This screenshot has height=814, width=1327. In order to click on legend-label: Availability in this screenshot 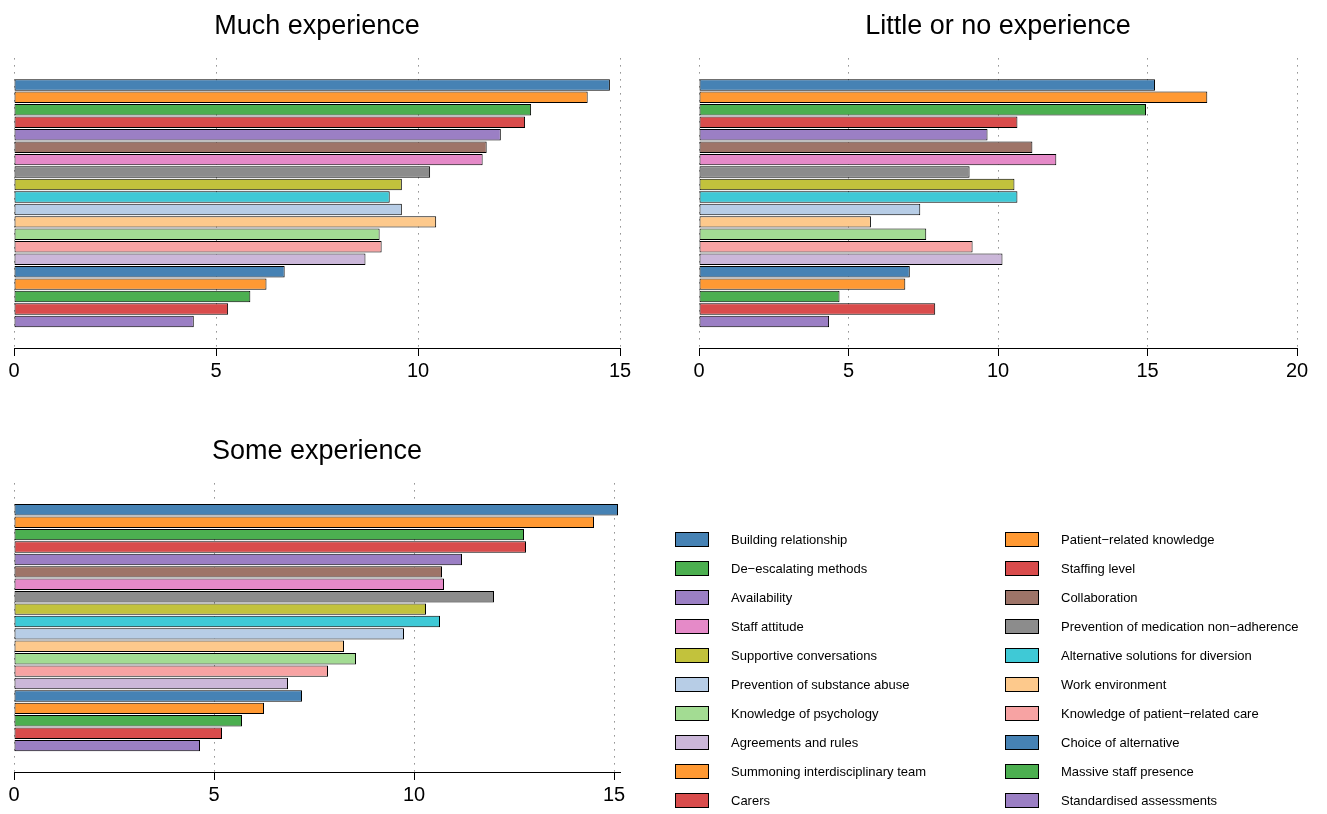, I will do `click(762, 597)`.